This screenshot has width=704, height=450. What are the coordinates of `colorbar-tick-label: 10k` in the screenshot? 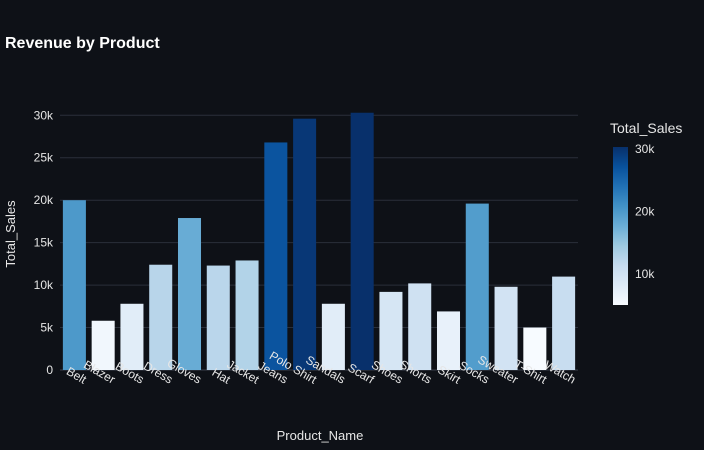 It's located at (645, 274).